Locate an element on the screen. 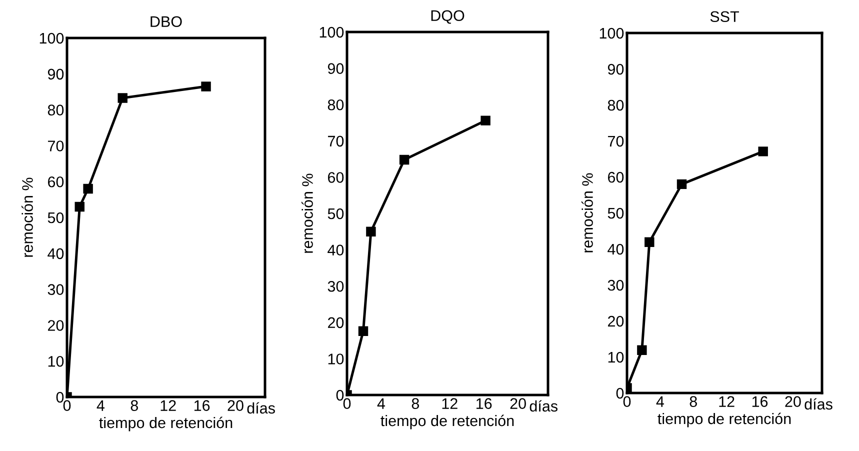  chart-title: SST is located at coordinates (725, 16).